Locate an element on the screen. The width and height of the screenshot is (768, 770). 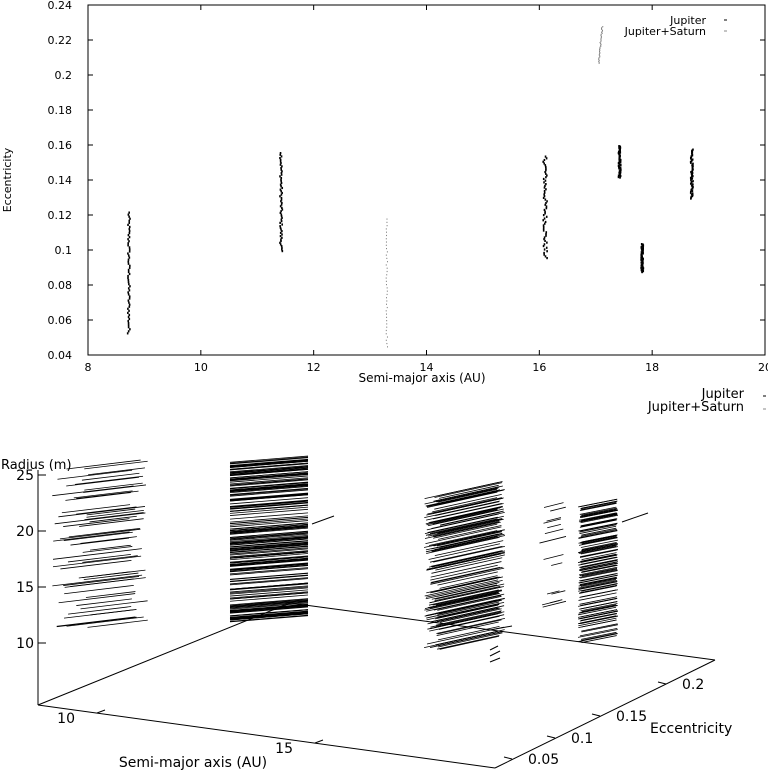
top-x-tick-label: 8 is located at coordinates (88, 367).